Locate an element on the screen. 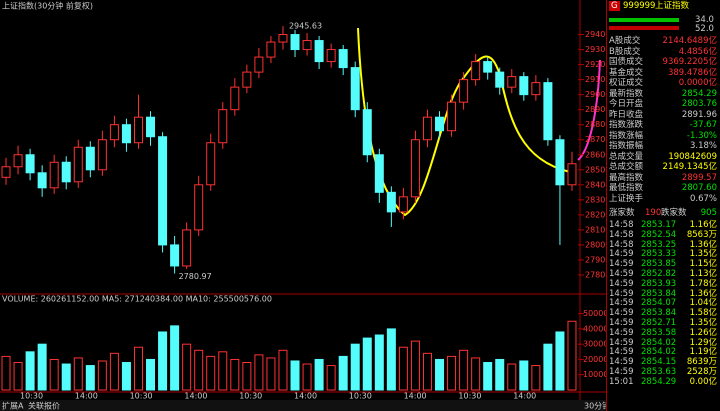  trade-price: 2854.07 is located at coordinates (659, 303).